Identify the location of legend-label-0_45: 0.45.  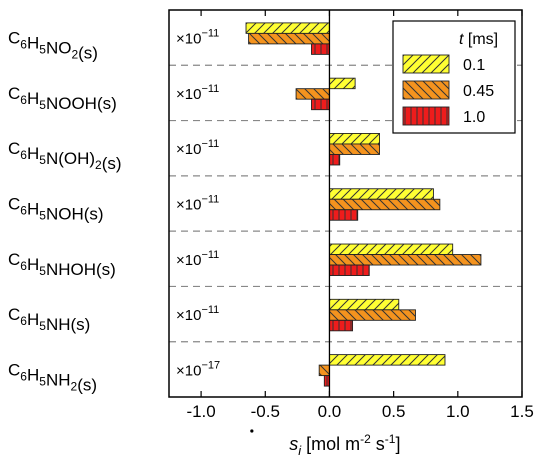
(478, 91).